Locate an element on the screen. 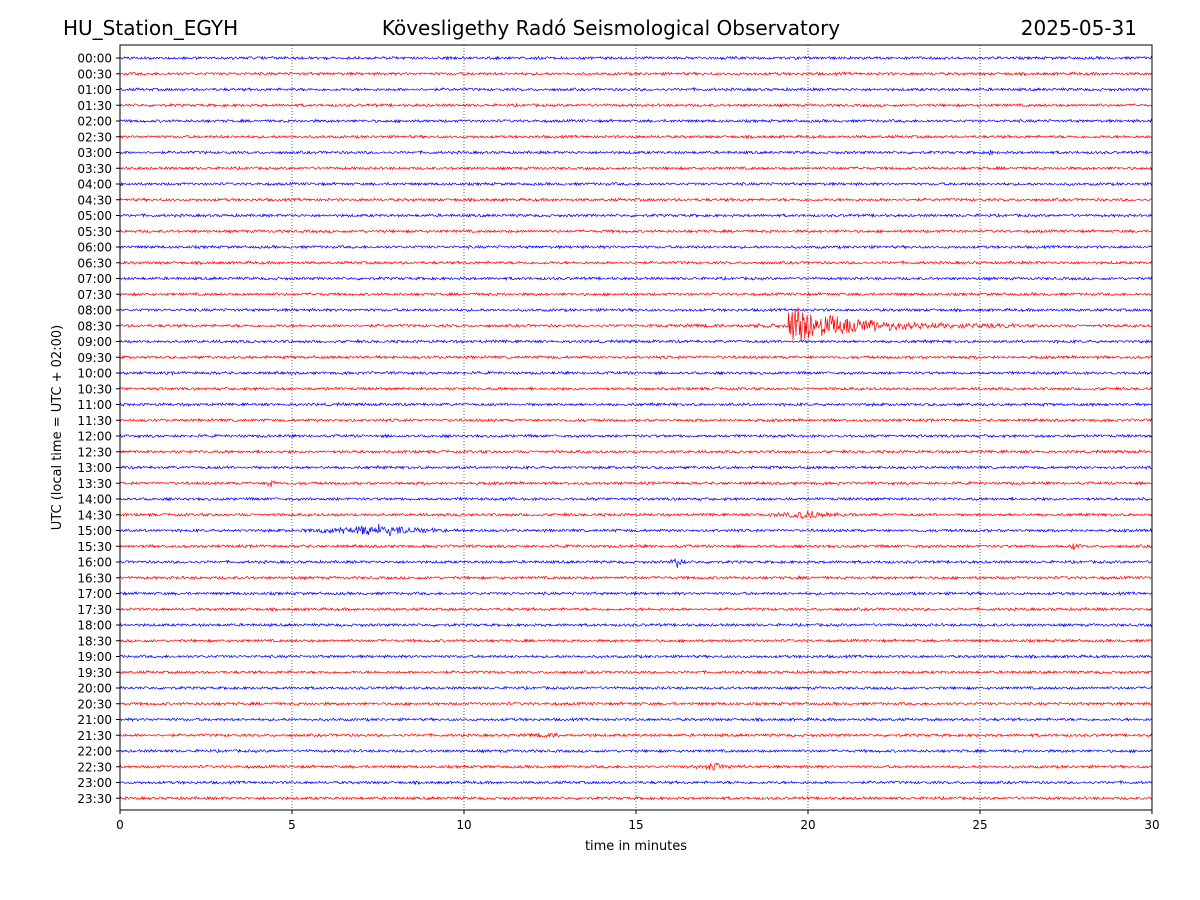  x-tick-label: 20 is located at coordinates (807, 825).